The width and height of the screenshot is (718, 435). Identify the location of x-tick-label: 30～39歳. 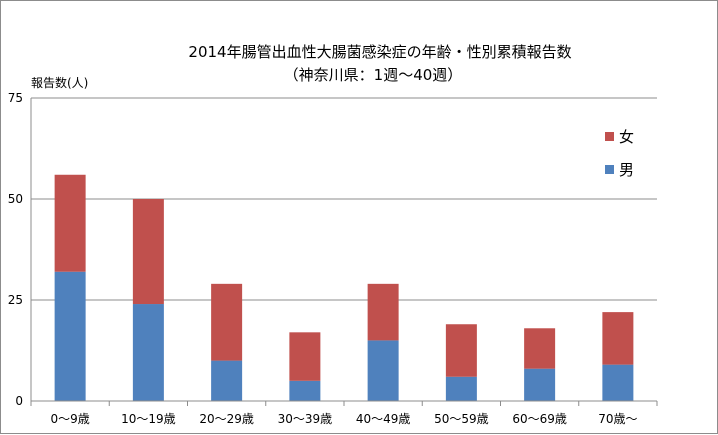
(305, 419).